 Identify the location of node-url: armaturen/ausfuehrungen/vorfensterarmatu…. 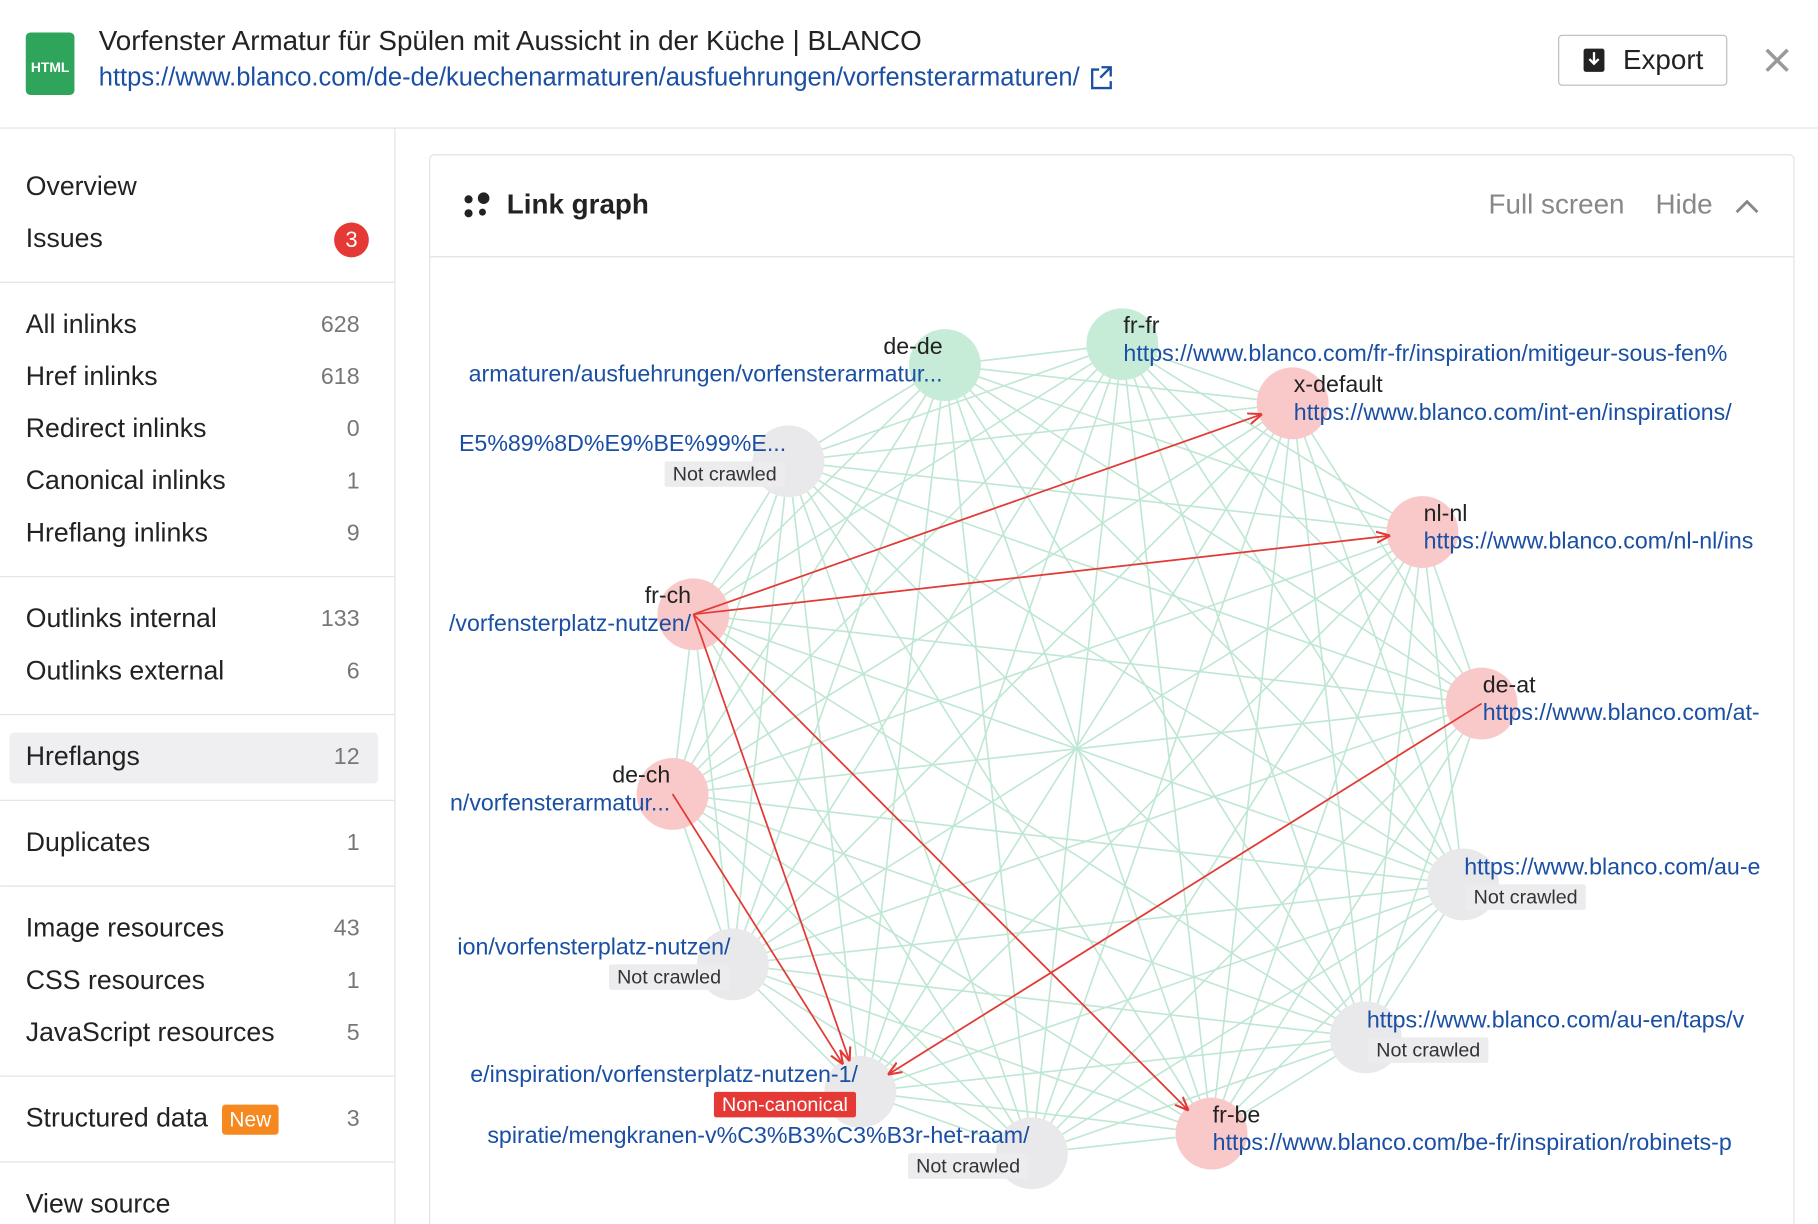
(706, 374).